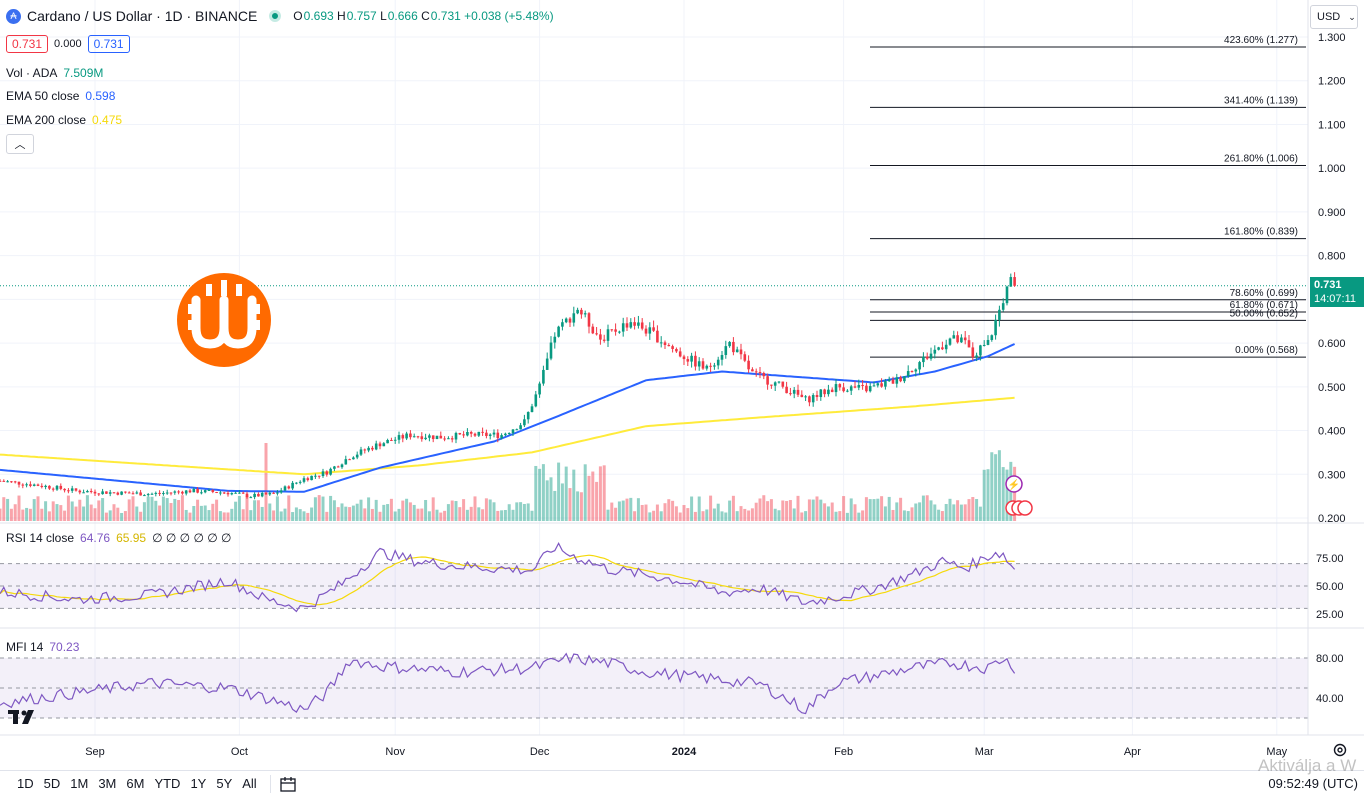 The image size is (1364, 796). I want to click on open-label: O, so click(298, 16).